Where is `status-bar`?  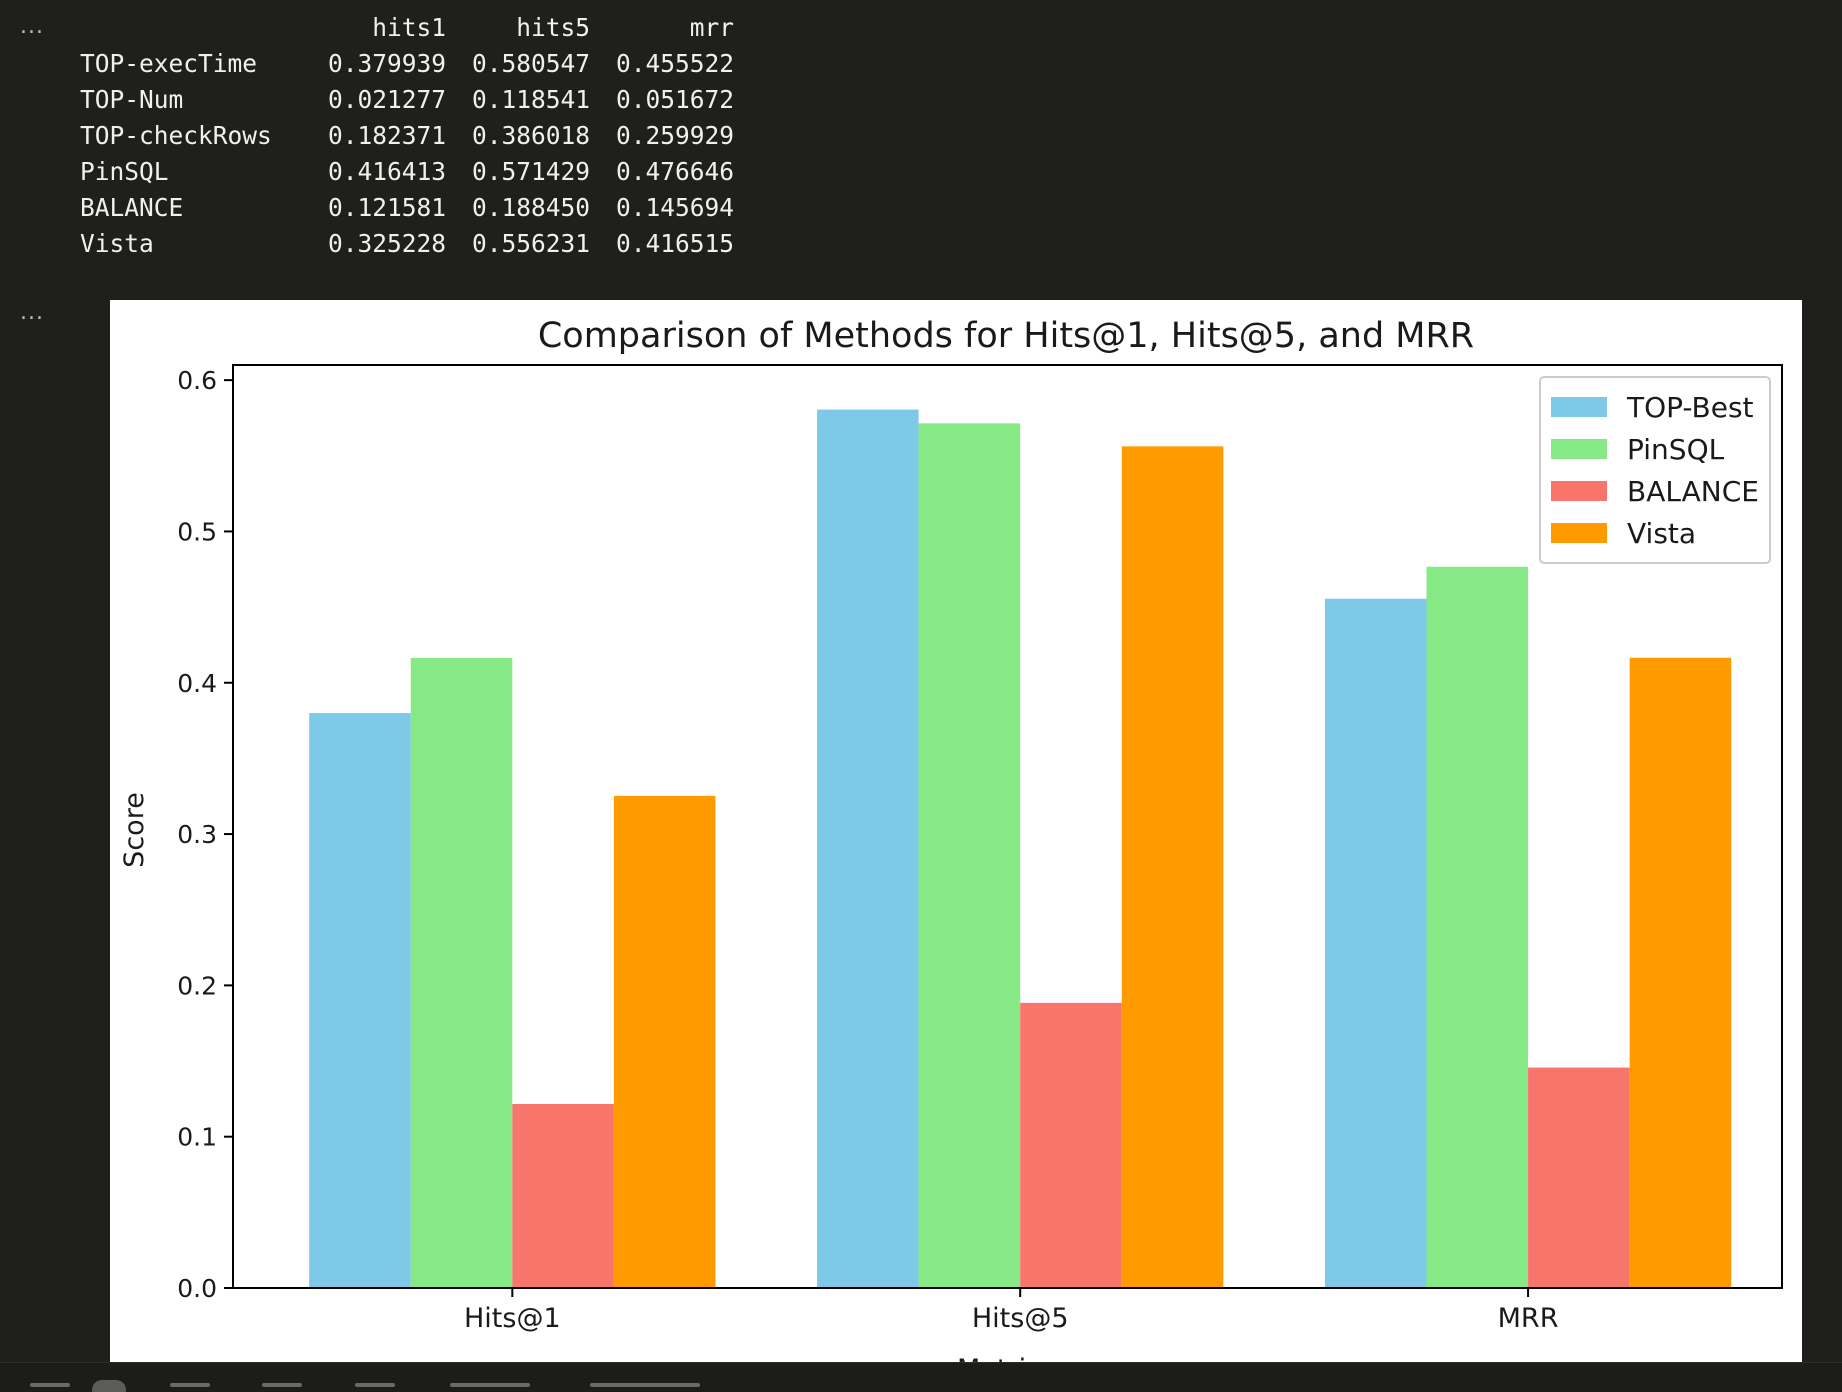
status-bar is located at coordinates (921, 1377).